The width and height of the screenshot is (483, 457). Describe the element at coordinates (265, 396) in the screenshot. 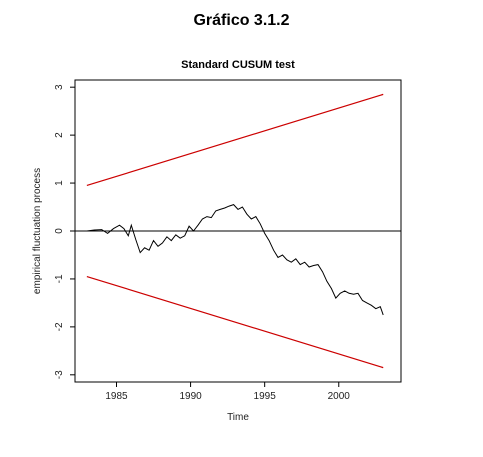

I see `x-tick-label: 1995` at that location.